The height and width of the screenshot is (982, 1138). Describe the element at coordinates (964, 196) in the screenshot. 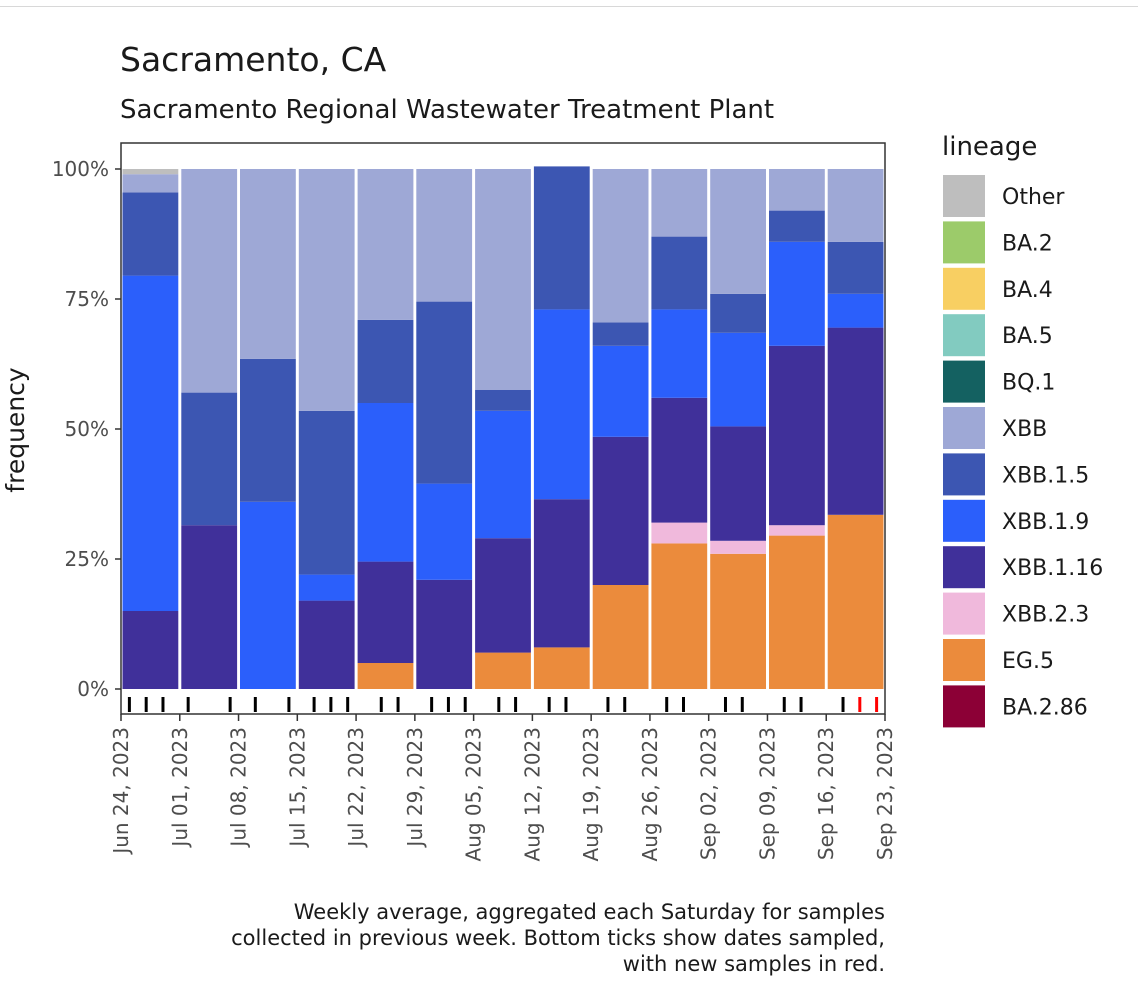

I see `legend-swatch-other` at that location.